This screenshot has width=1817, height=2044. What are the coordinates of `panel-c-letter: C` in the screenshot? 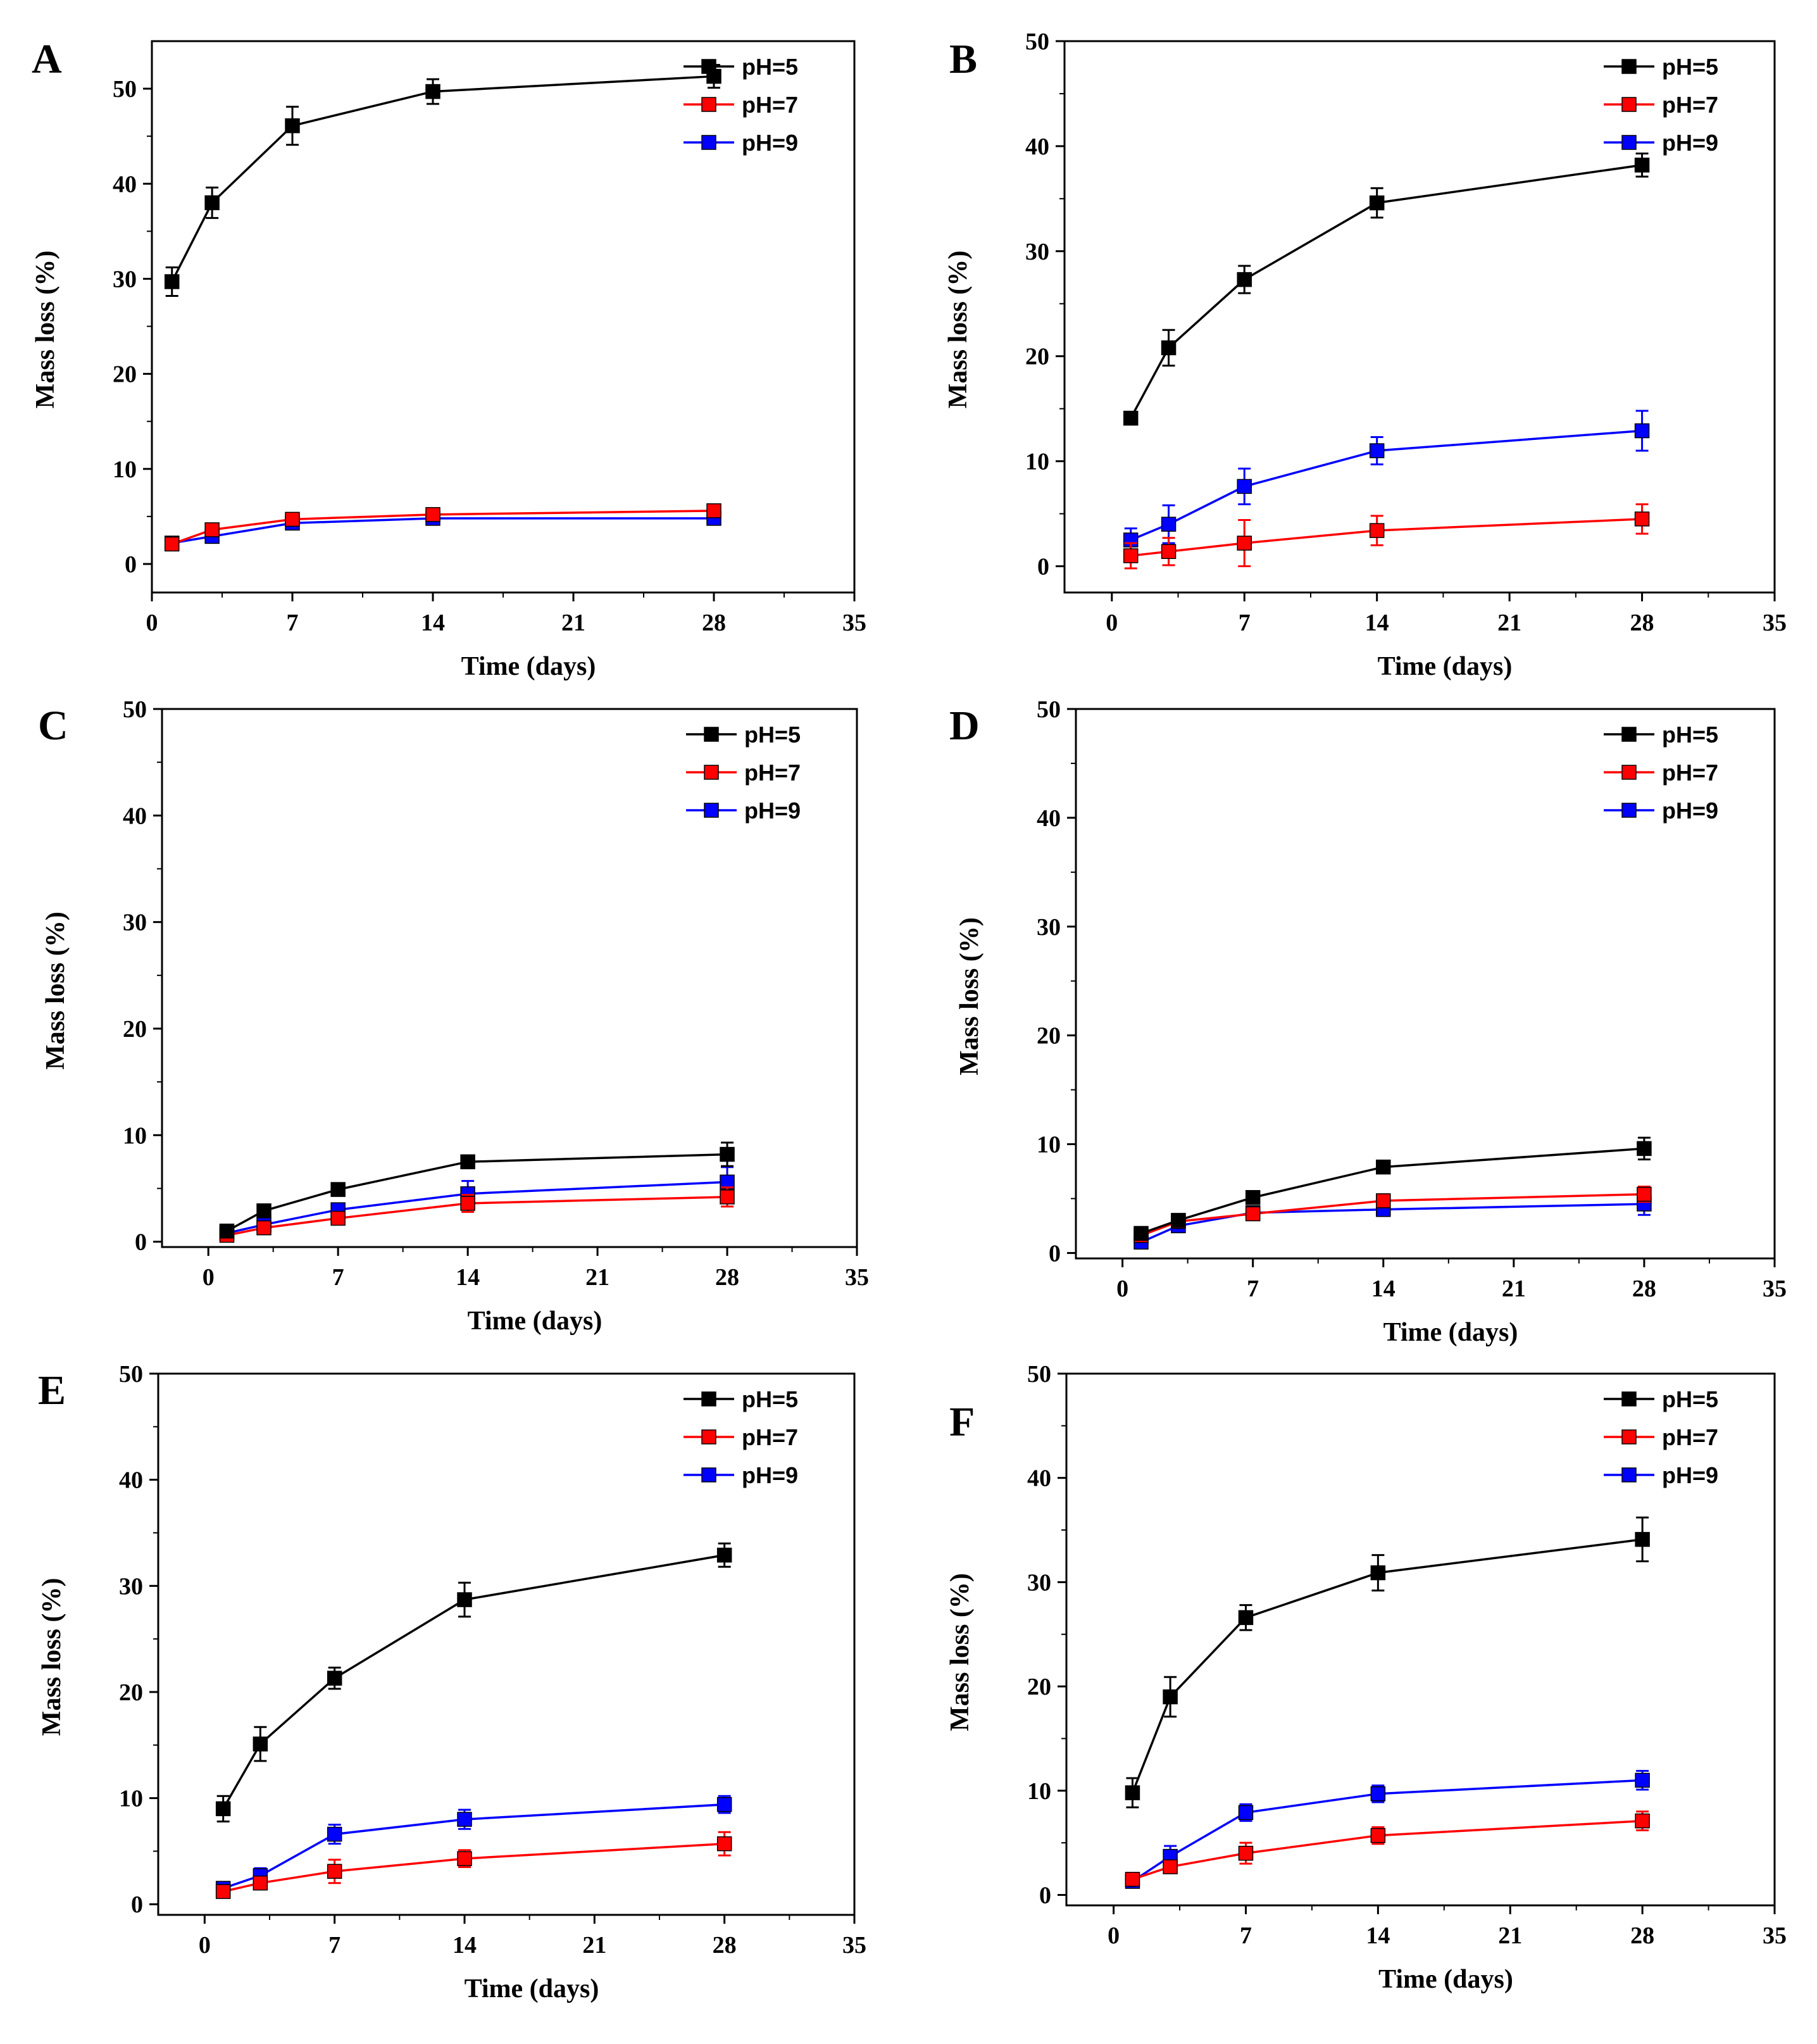 It's located at (53, 726).